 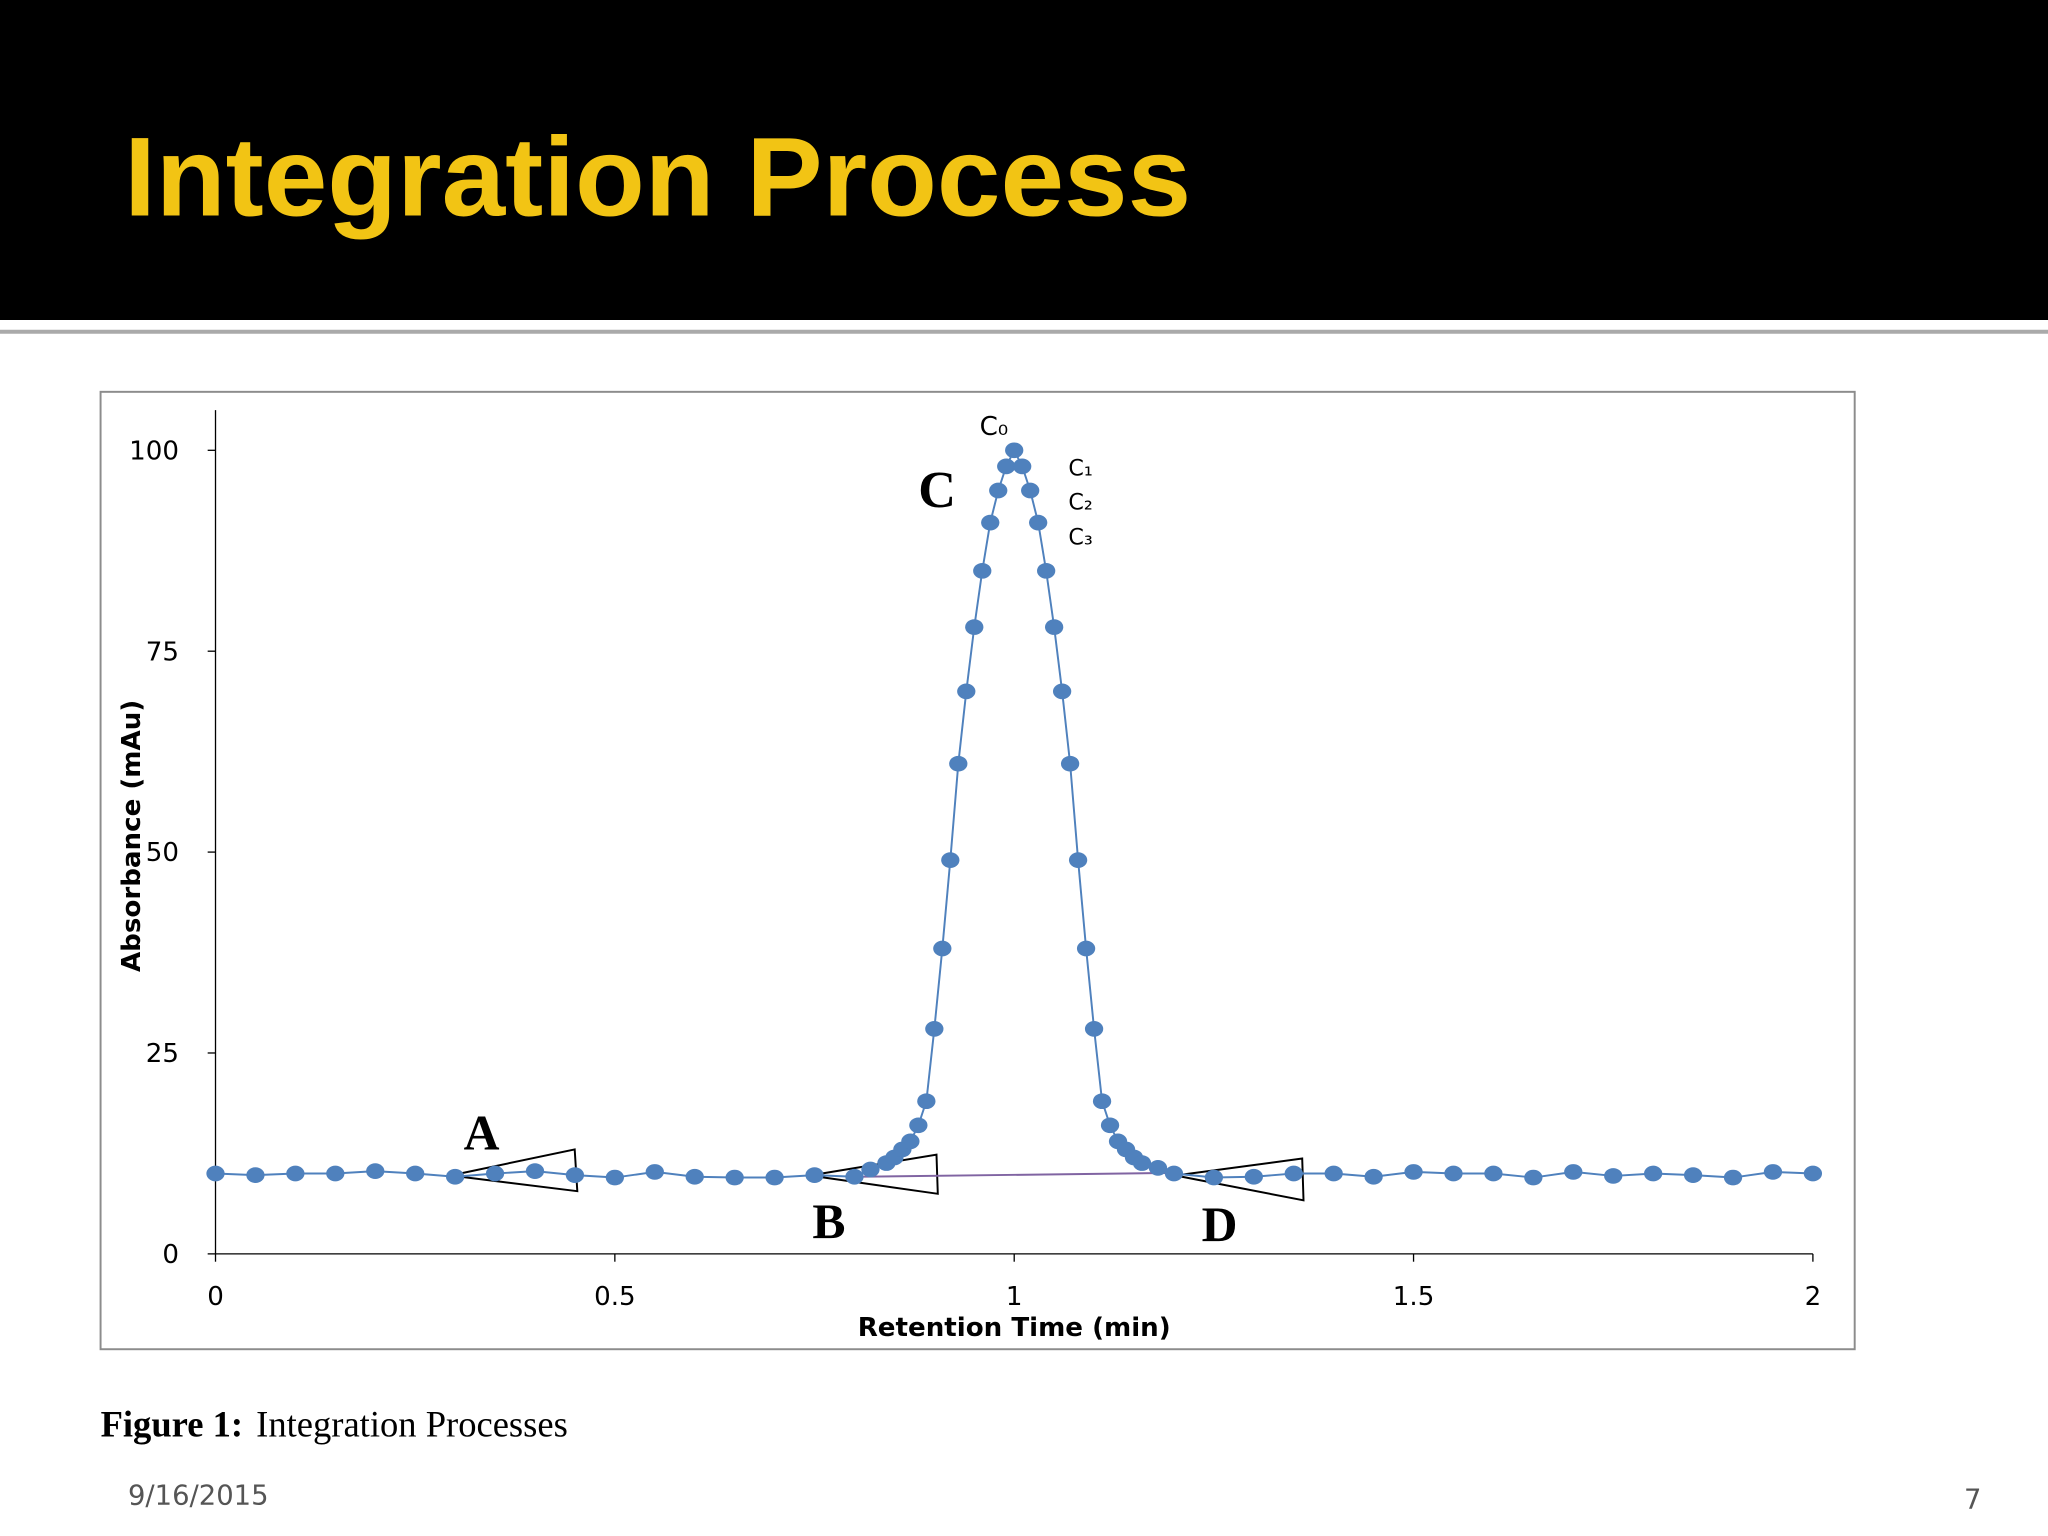 What do you see at coordinates (1080, 502) in the screenshot?
I see `annotation: C₂` at bounding box center [1080, 502].